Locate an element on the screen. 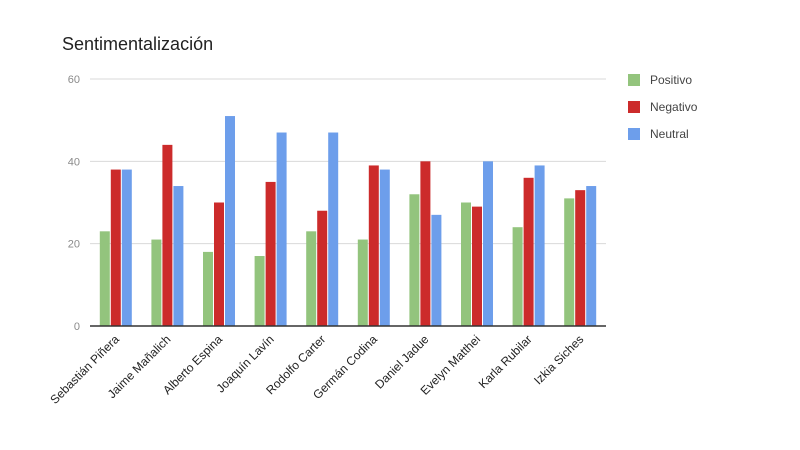 Image resolution: width=800 pixels, height=450 pixels. legend-label-neutral: Neutral is located at coordinates (669, 134).